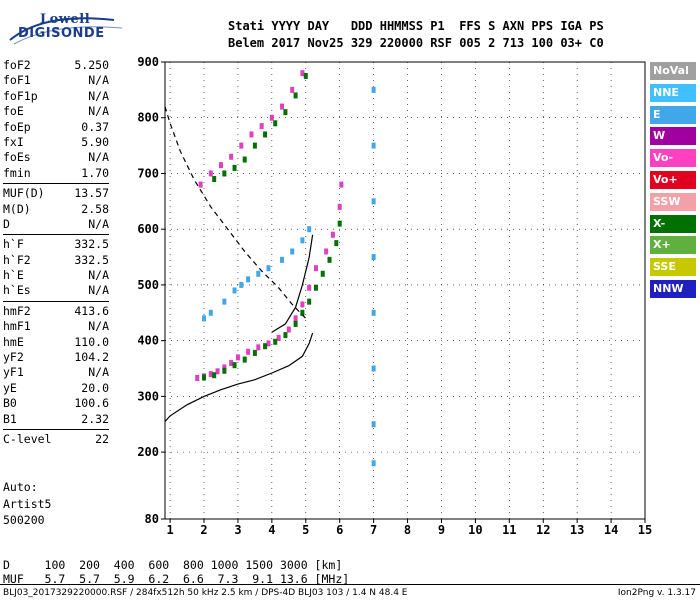 The image size is (700, 600). I want to click on param-row: D N/A, so click(56, 224).